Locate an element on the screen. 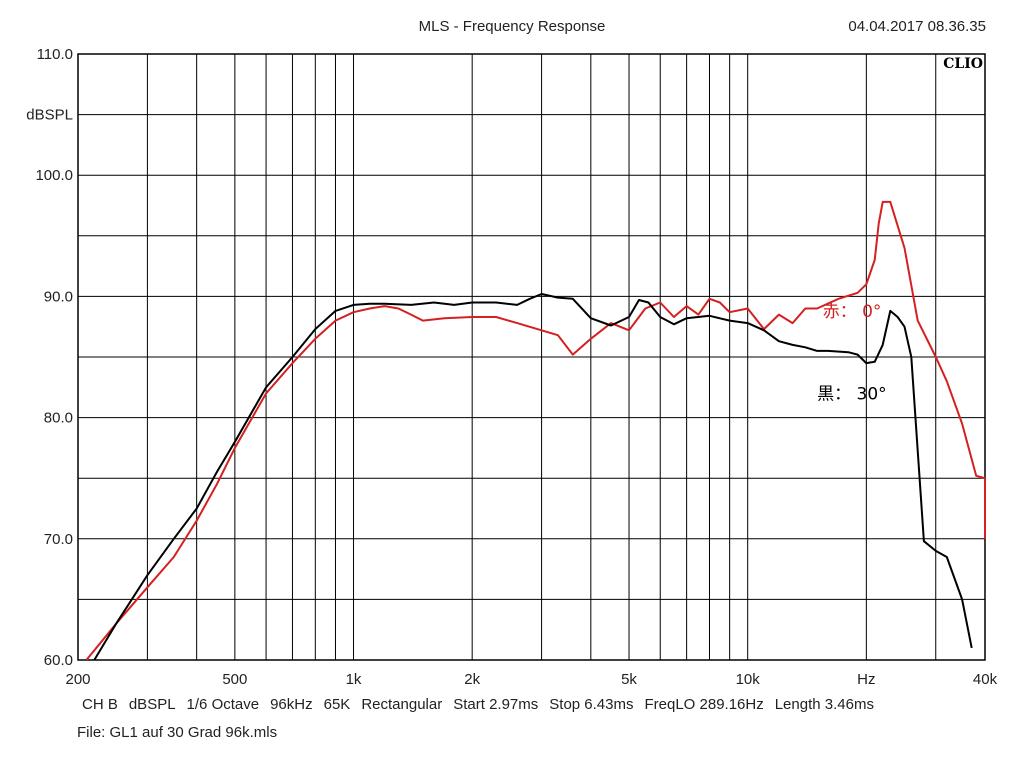  y-tick-label: 90.0 is located at coordinates (58, 296).